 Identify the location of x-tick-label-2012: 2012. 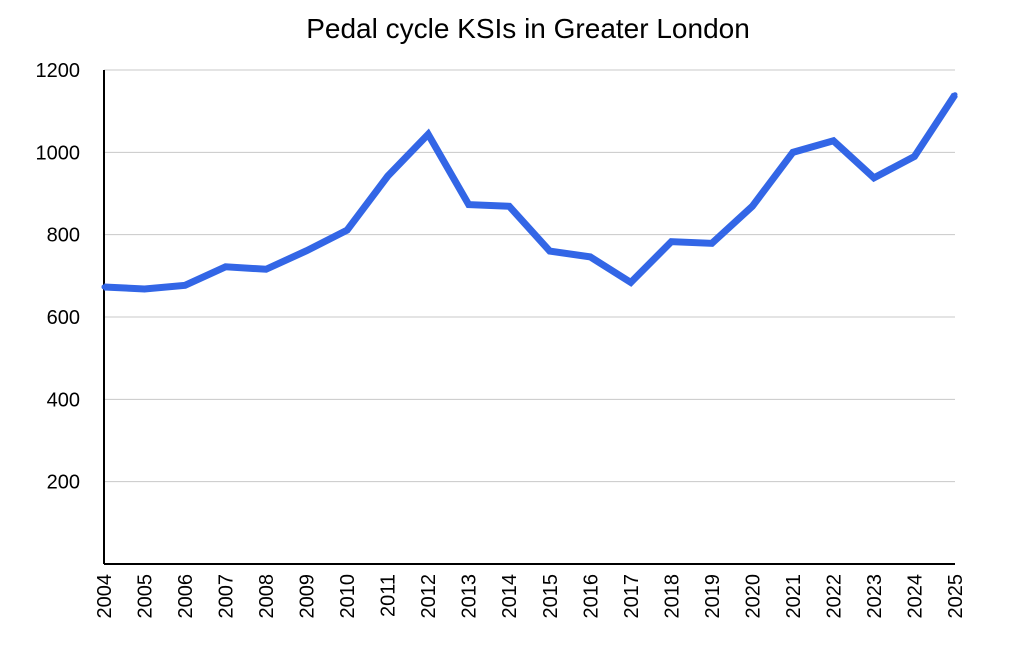
(429, 596).